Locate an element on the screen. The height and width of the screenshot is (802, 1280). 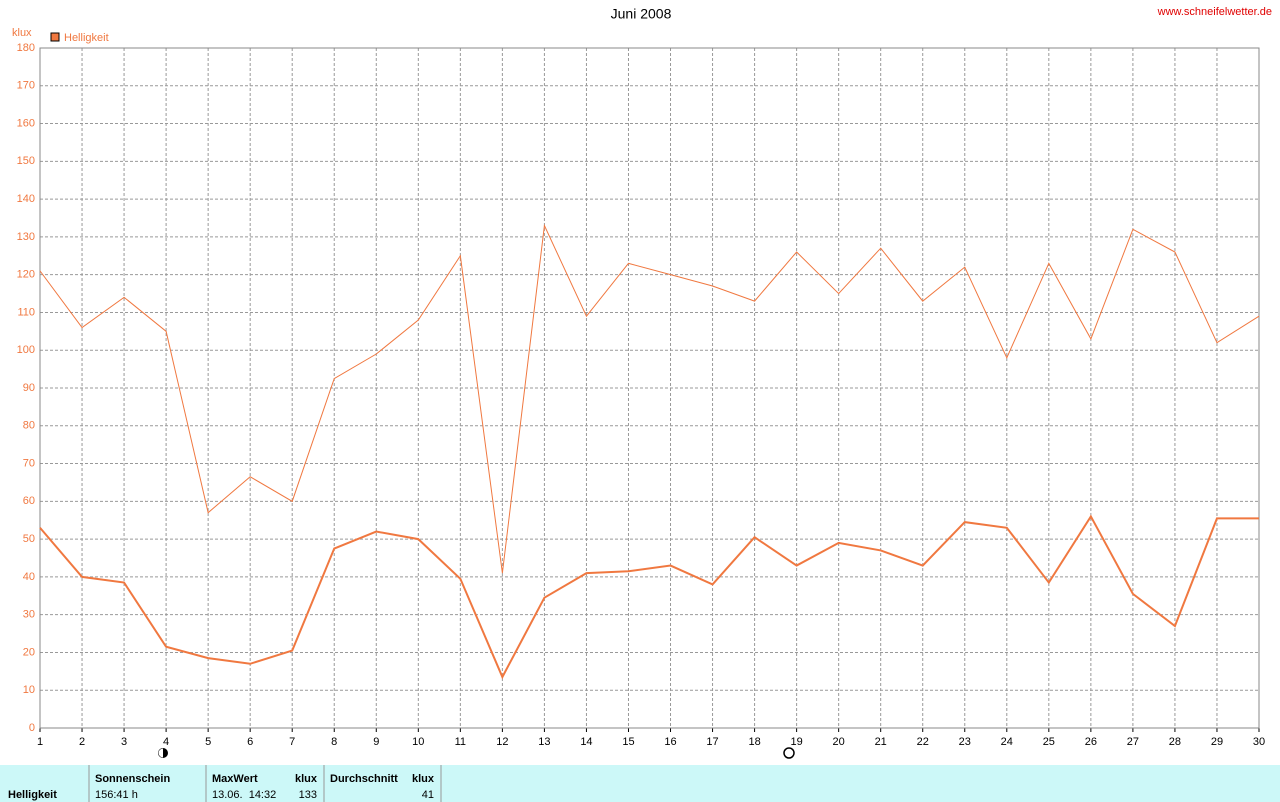
x-tick-label: 23 is located at coordinates (965, 742).